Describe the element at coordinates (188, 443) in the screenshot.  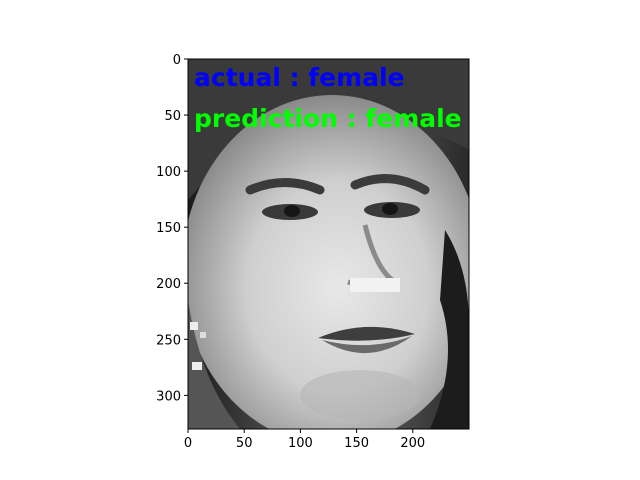
I see `x-tick-label: 0` at that location.